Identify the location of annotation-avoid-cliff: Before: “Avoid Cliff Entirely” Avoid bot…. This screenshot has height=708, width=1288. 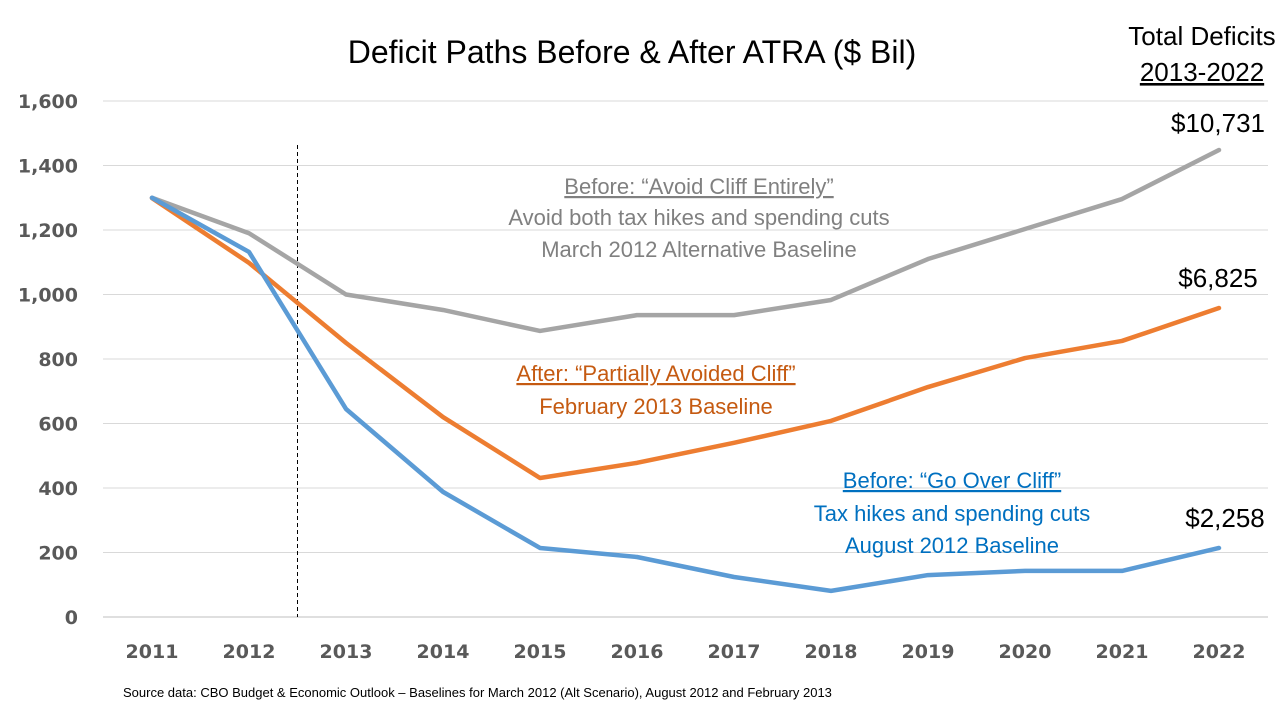
(698, 218).